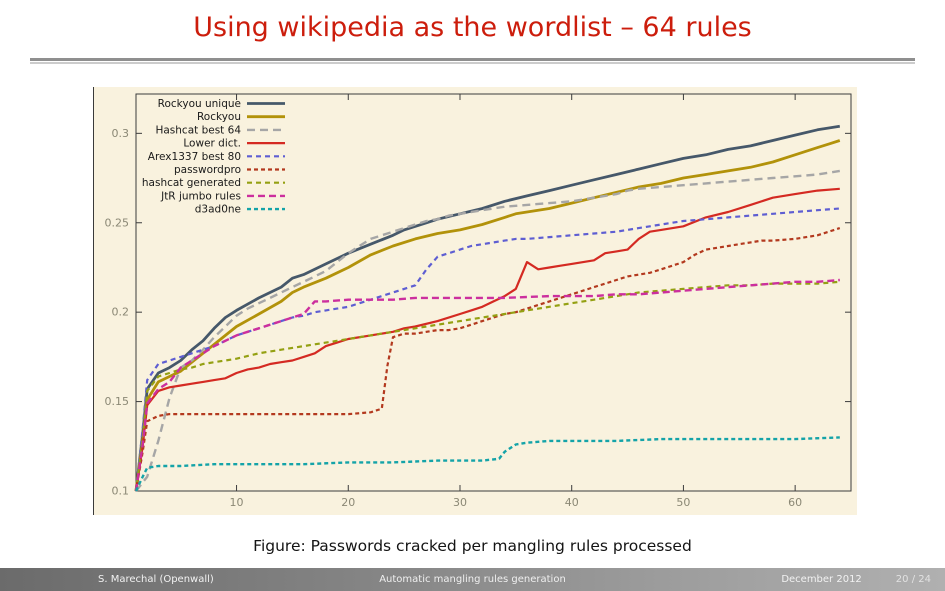 The image size is (945, 591). I want to click on footer-author: S. Marechal (Openwall), so click(156, 579).